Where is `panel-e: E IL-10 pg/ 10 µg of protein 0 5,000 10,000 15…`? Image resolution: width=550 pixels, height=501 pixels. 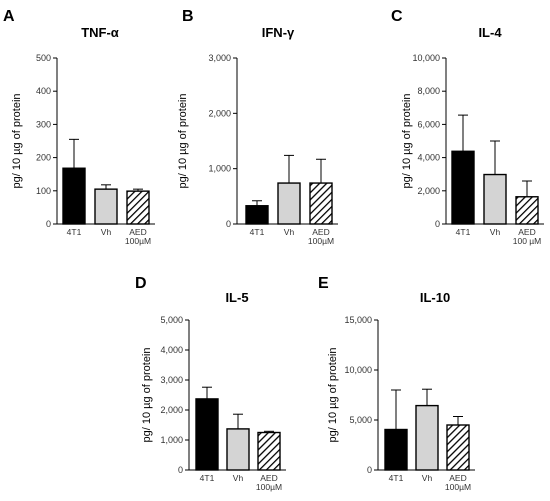
panel-e: E IL-10 pg/ 10 µg of protein 0 5,000 10,000 15… is located at coordinates (396, 383).